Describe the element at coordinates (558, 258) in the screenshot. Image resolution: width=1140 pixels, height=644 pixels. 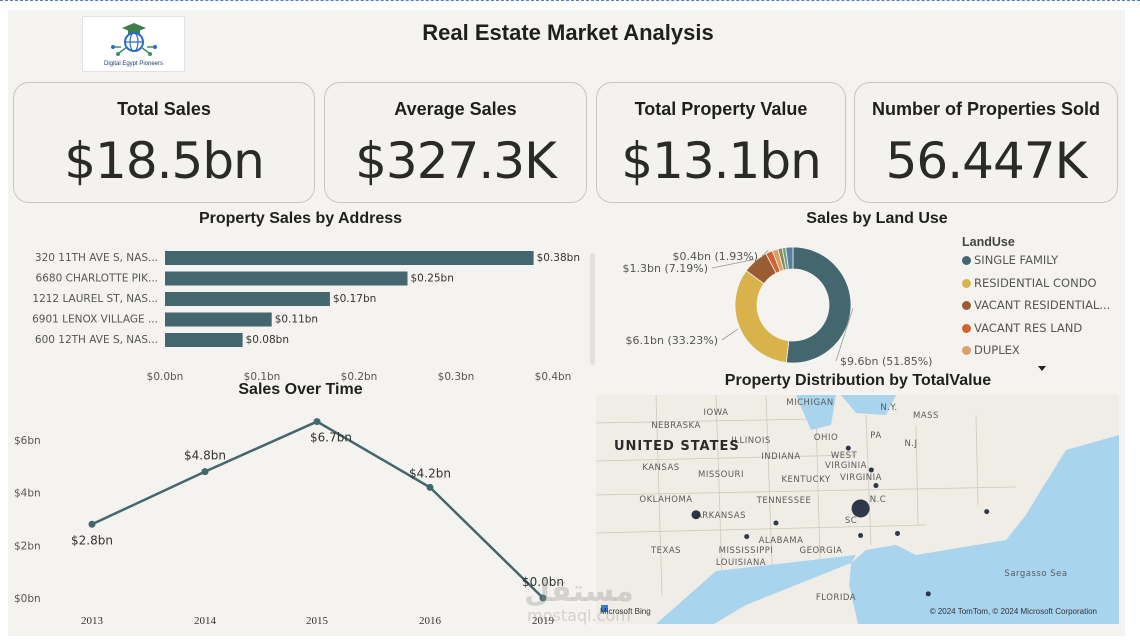
I see `bar-data-label: $0.38bn` at that location.